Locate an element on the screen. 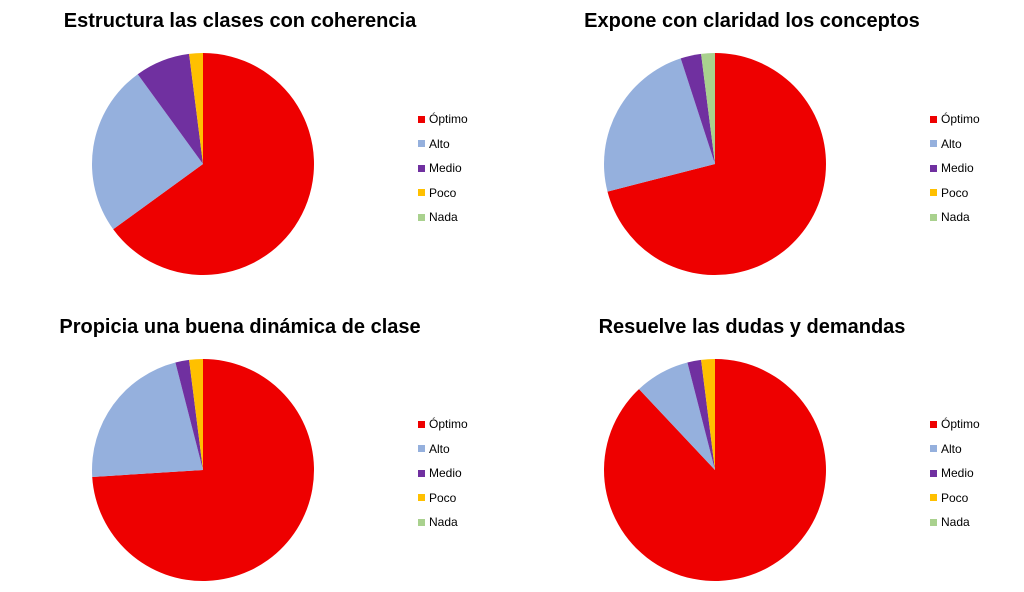  pie-slice-nada is located at coordinates (708, 108).